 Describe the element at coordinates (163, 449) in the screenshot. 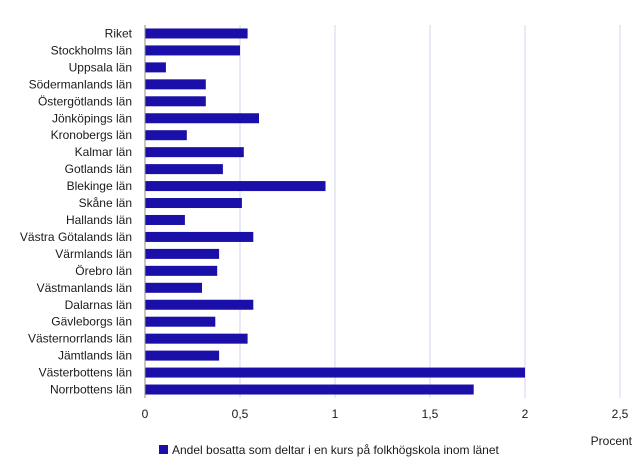

I see `legend-swatch` at that location.